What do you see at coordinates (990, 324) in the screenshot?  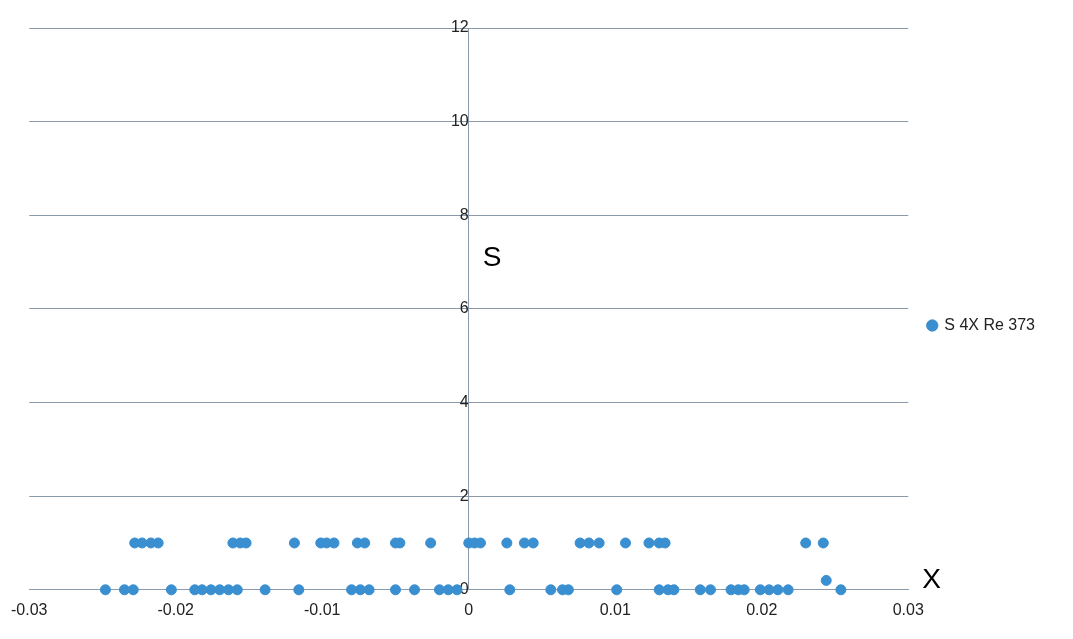 I see `legend-label: S 4X Re 373` at bounding box center [990, 324].